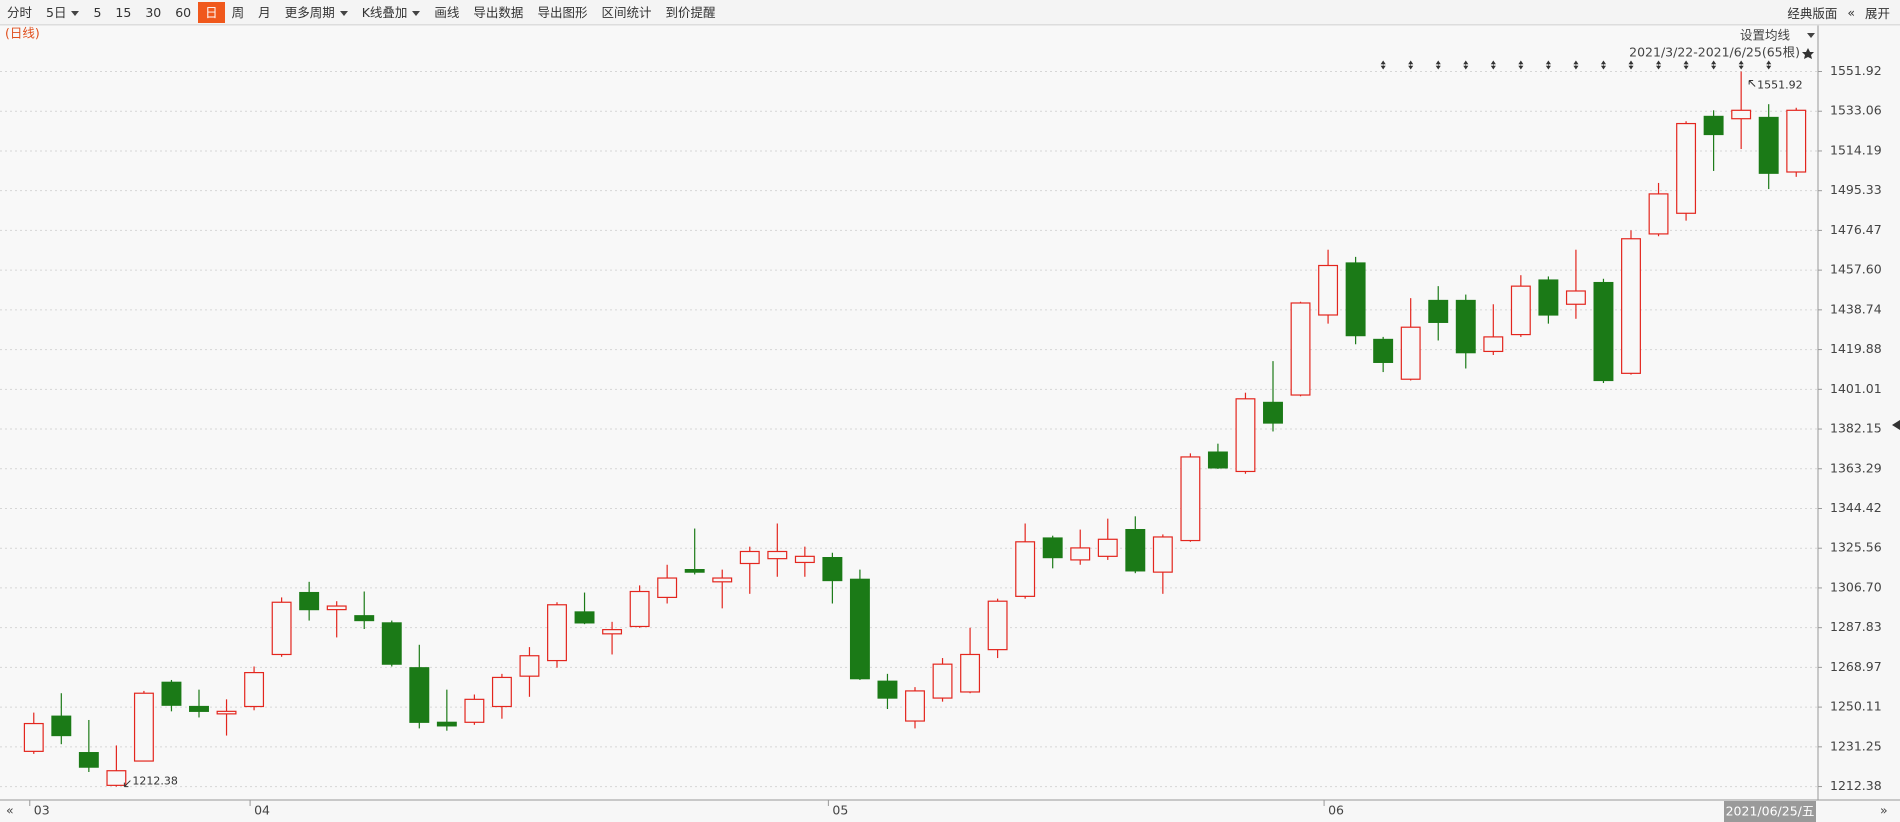 The image size is (1900, 822). Describe the element at coordinates (626, 12) in the screenshot. I see `toolbar-item: 区间统计` at that location.